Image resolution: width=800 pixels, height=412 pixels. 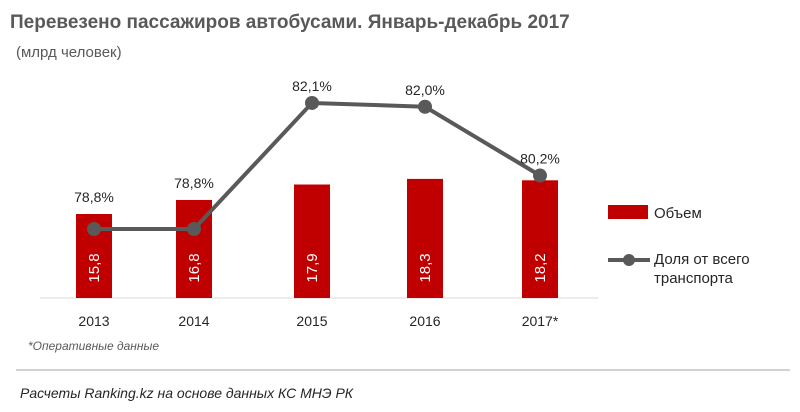 I want to click on legend-label-share-2: транспорта, so click(x=694, y=278).